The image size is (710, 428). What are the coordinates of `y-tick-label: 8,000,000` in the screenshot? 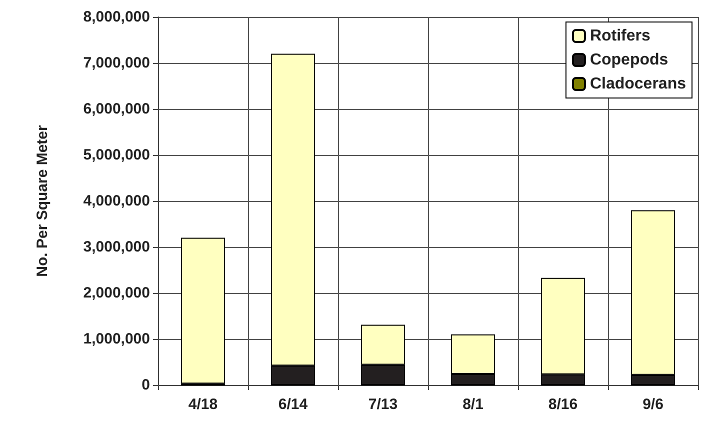 It's located at (116, 17).